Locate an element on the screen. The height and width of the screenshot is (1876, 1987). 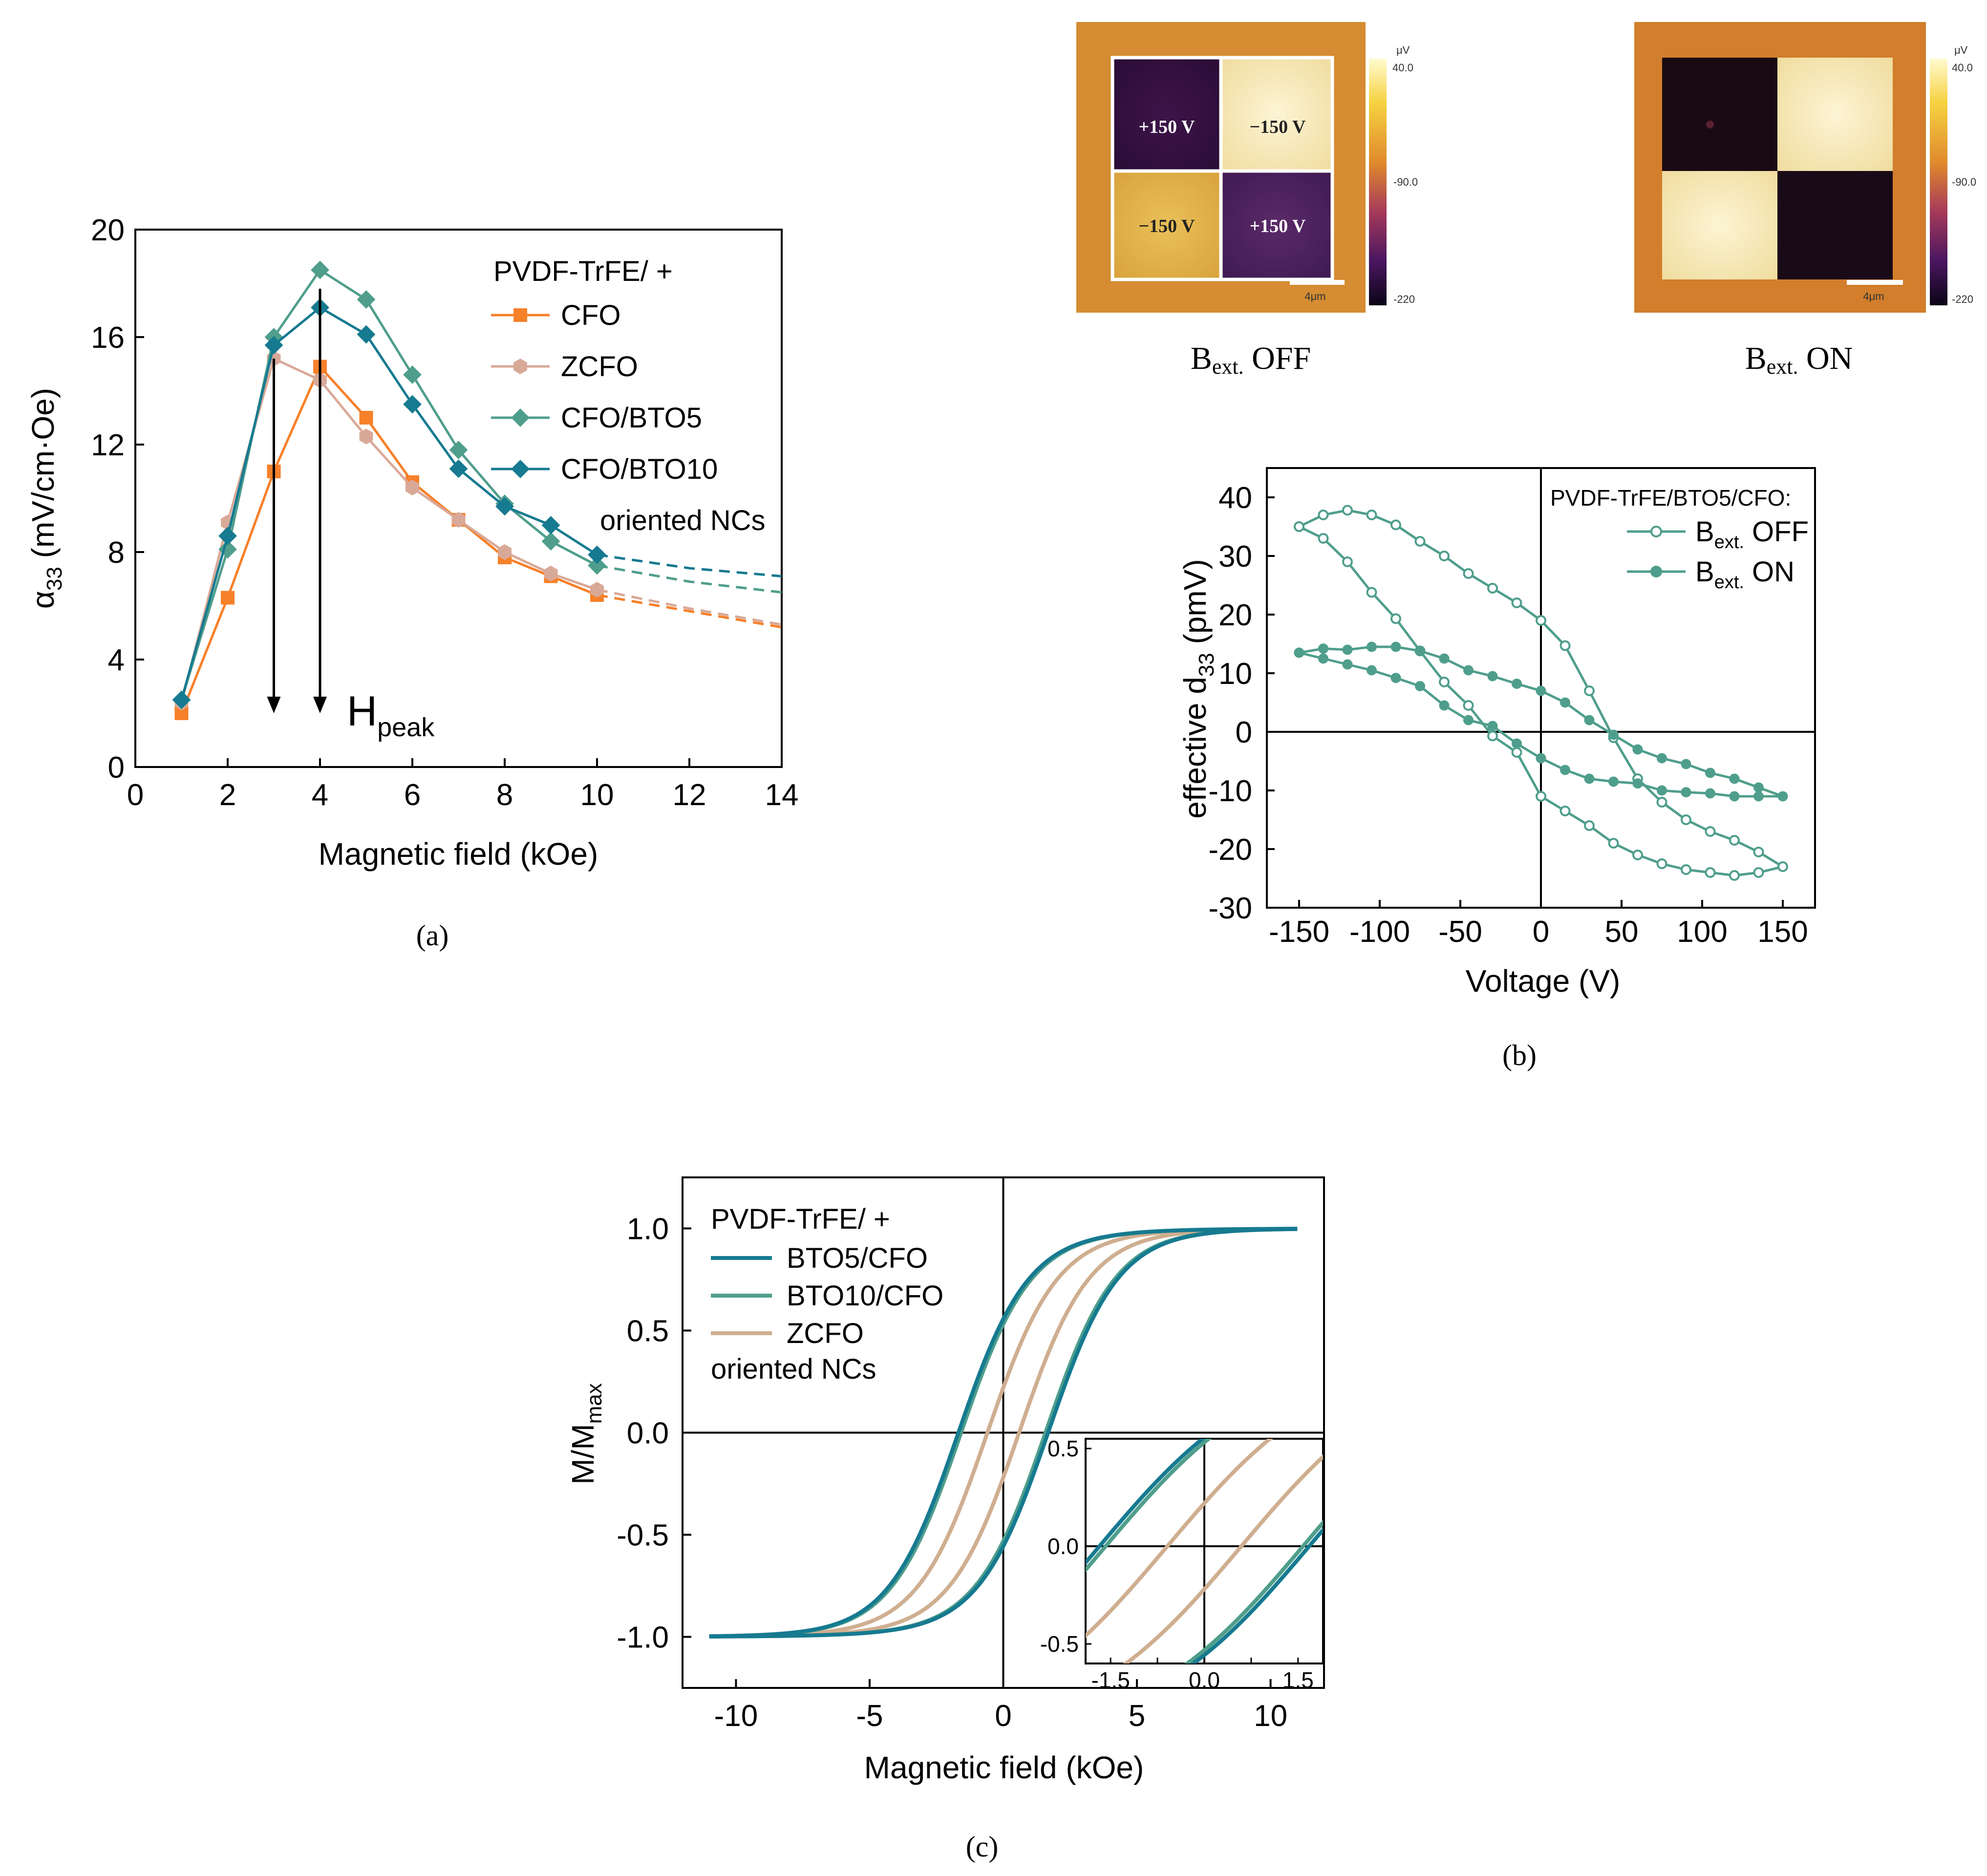
legend-marker-off is located at coordinates (1656, 531).